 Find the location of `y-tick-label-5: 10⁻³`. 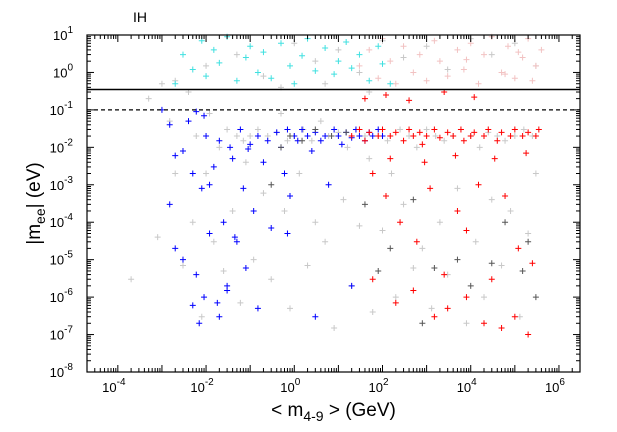

y-tick-label-5: 10⁻³ is located at coordinates (62, 184).